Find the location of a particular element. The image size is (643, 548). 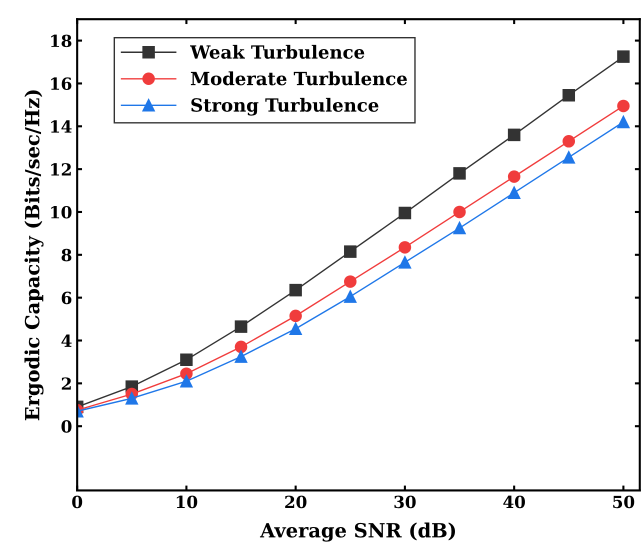

x-tick-label: 10 is located at coordinates (187, 502).